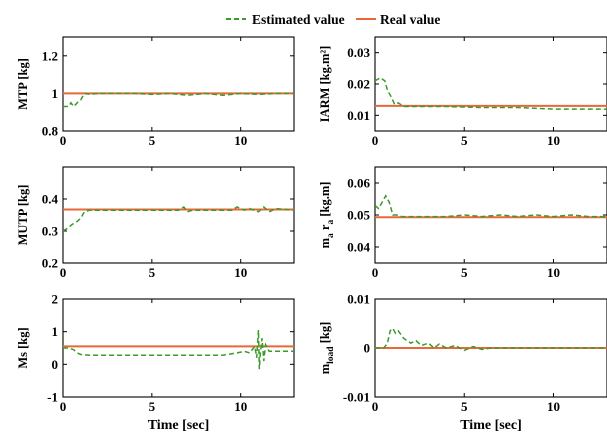  What do you see at coordinates (325, 84) in the screenshot?
I see `y-axis-label: IARM [kg.m²]` at bounding box center [325, 84].